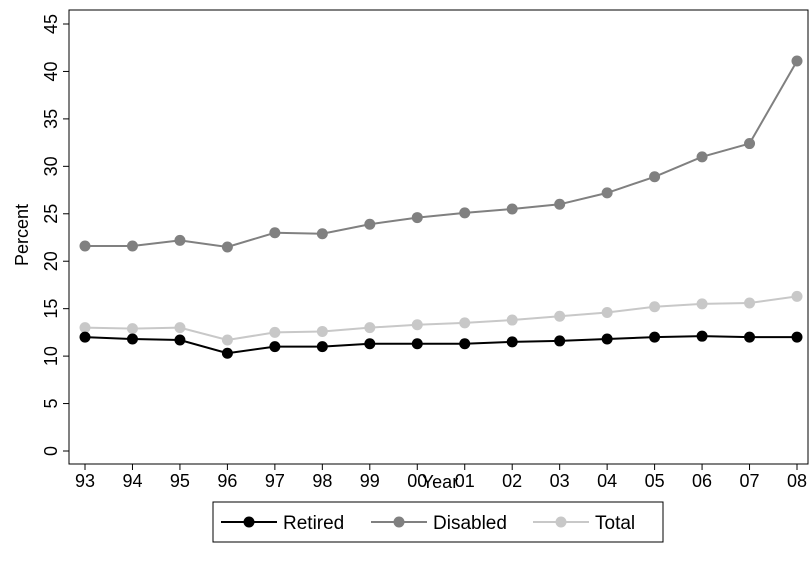  Describe the element at coordinates (465, 481) in the screenshot. I see `x-tick-label: 01` at that location.